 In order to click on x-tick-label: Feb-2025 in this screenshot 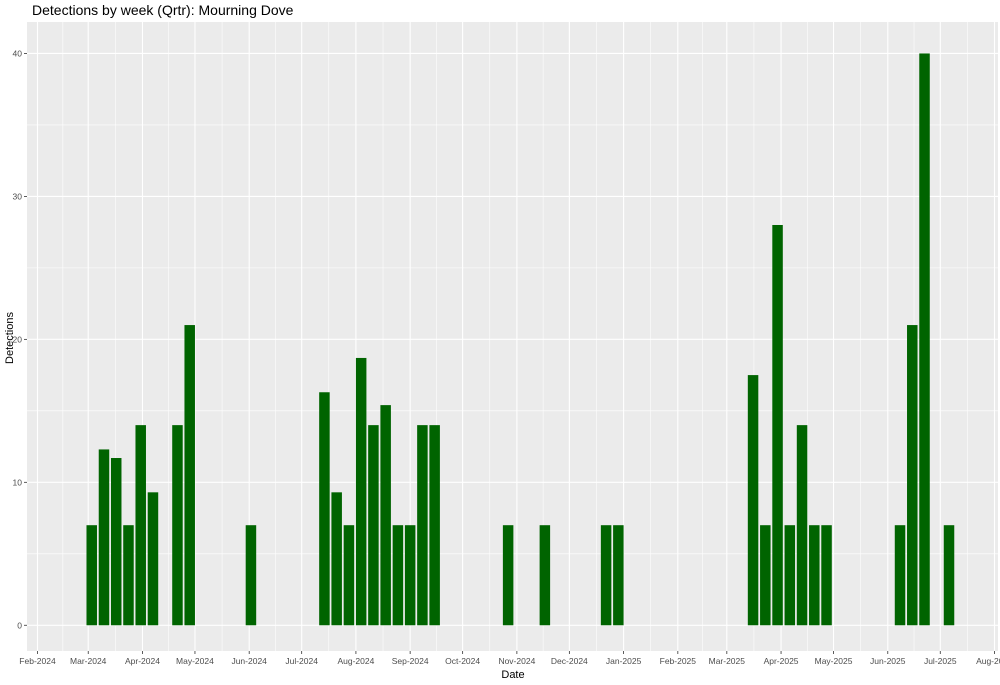, I will do `click(678, 661)`.